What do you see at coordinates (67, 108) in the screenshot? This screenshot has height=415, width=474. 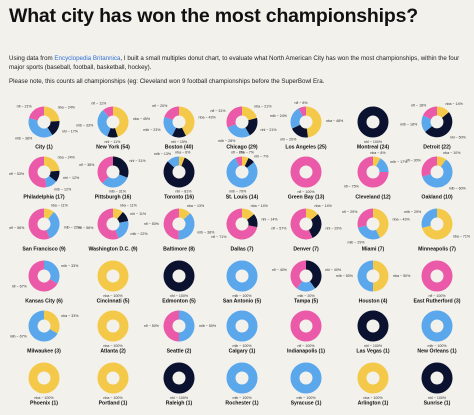 I see `segment-label-nba: nba ~ 24%` at bounding box center [67, 108].